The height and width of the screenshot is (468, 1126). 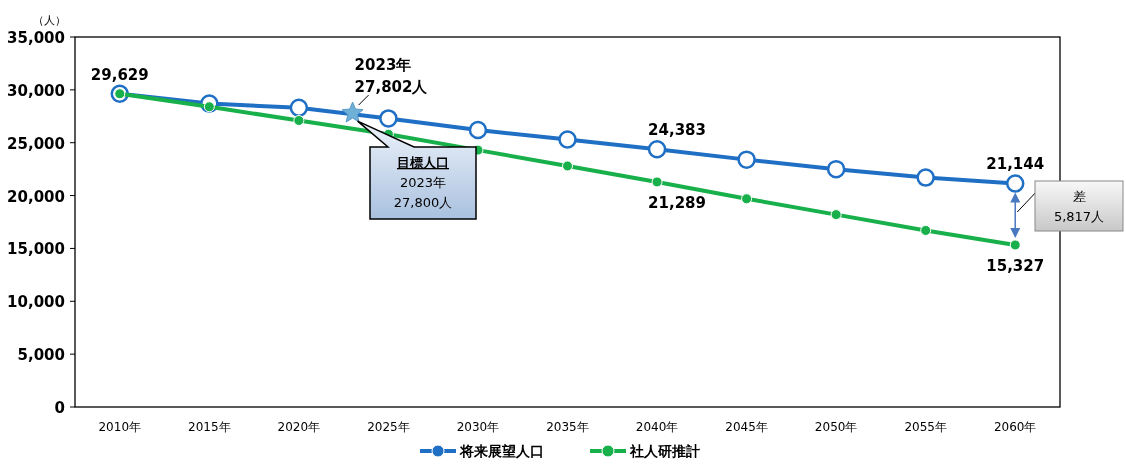 I want to click on y-tick-label: 25,000, so click(x=36, y=143).